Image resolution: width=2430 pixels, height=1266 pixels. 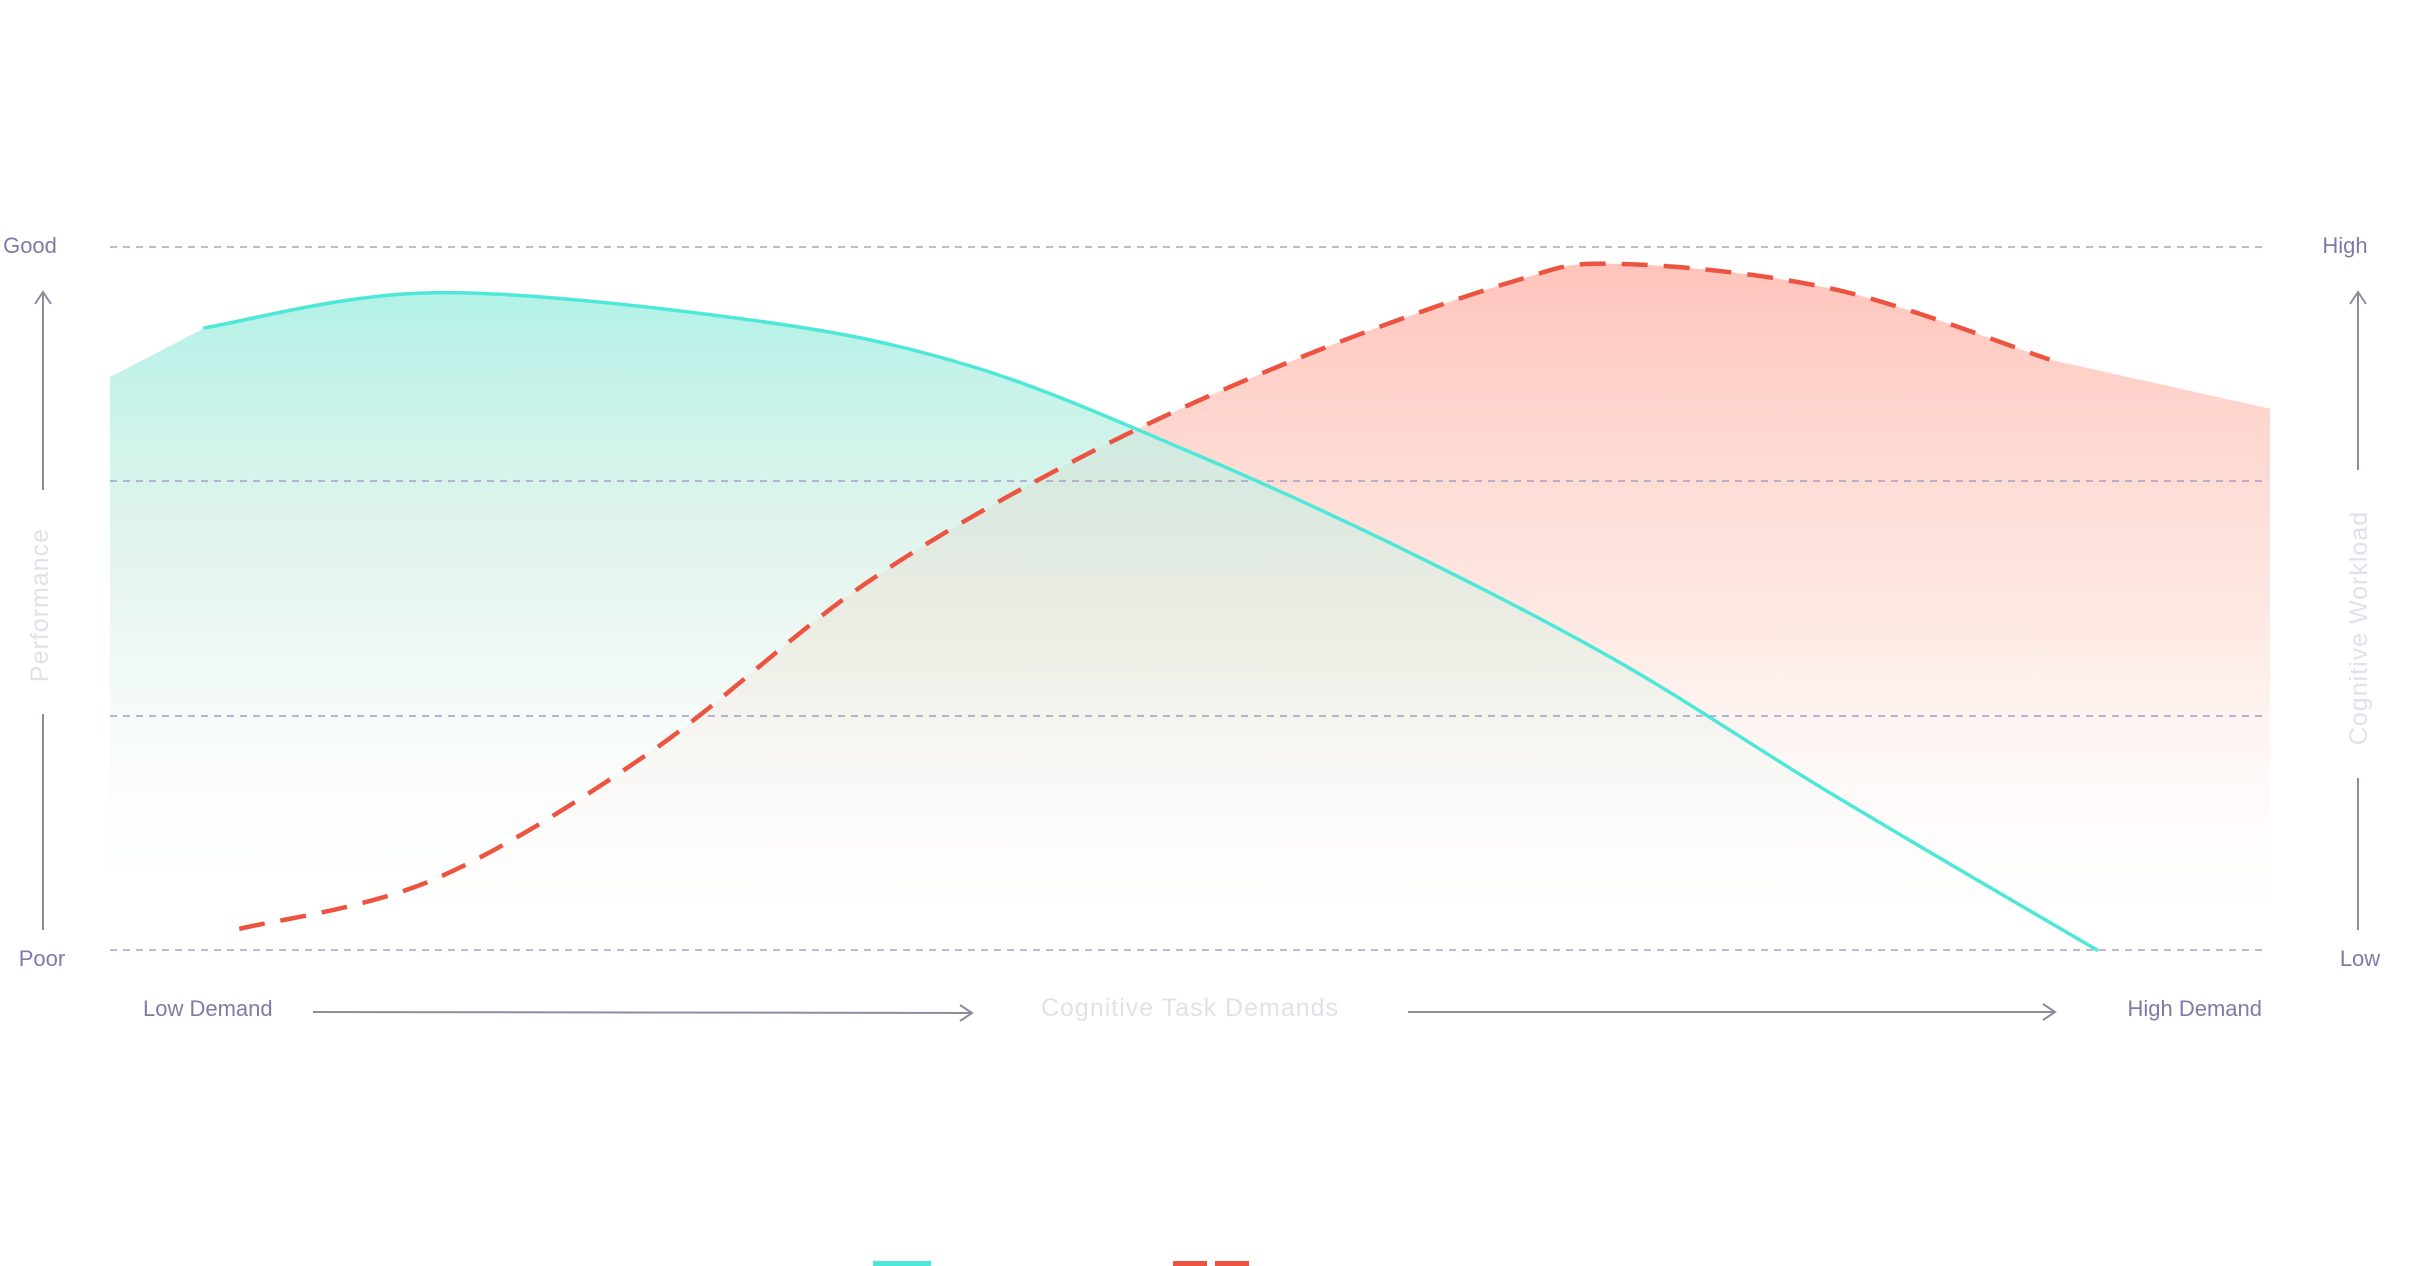 What do you see at coordinates (1061, 1263) in the screenshot?
I see `legend` at bounding box center [1061, 1263].